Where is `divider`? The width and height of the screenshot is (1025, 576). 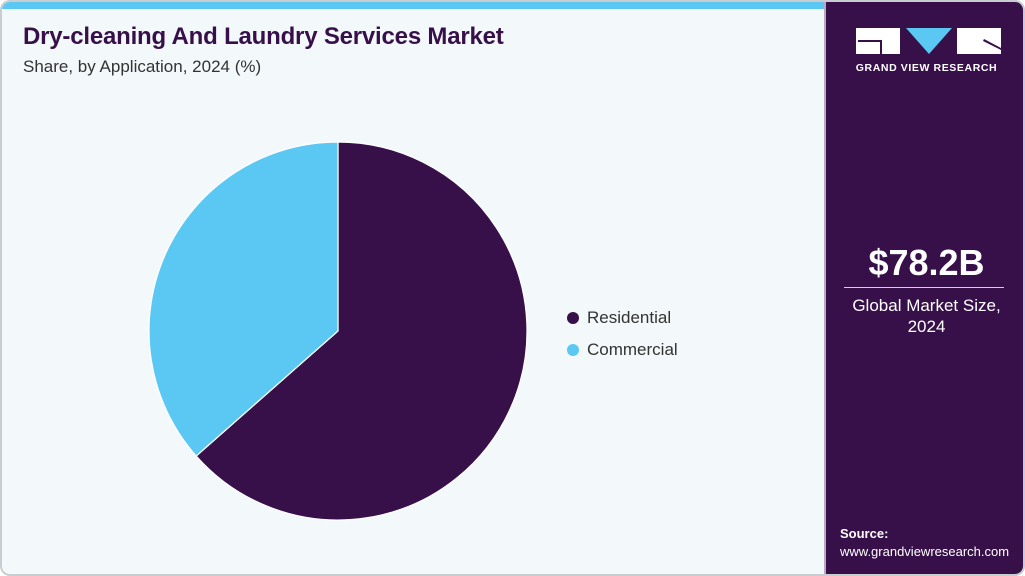
divider is located at coordinates (924, 287).